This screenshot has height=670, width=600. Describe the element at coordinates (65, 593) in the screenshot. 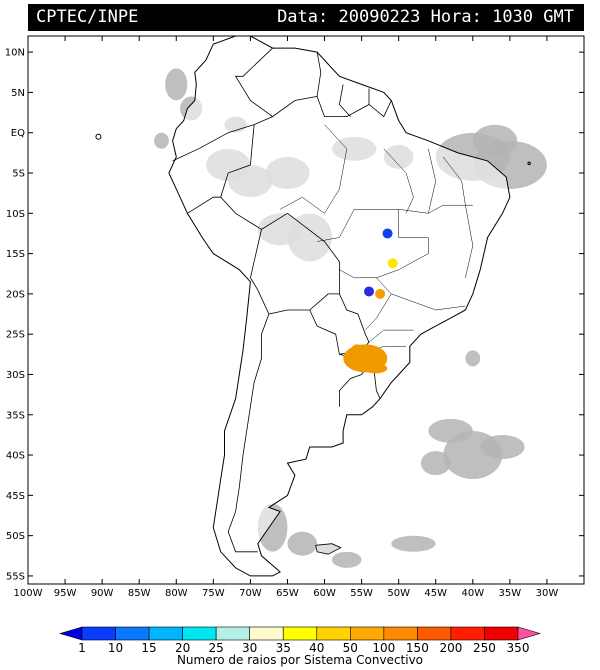

I see `lon-tick-label: 95W` at that location.